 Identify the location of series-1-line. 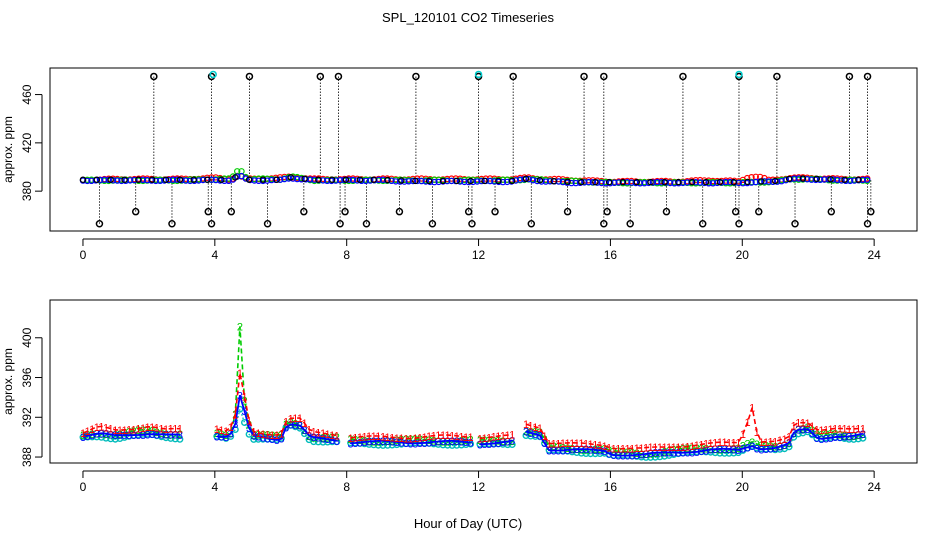
(472, 411).